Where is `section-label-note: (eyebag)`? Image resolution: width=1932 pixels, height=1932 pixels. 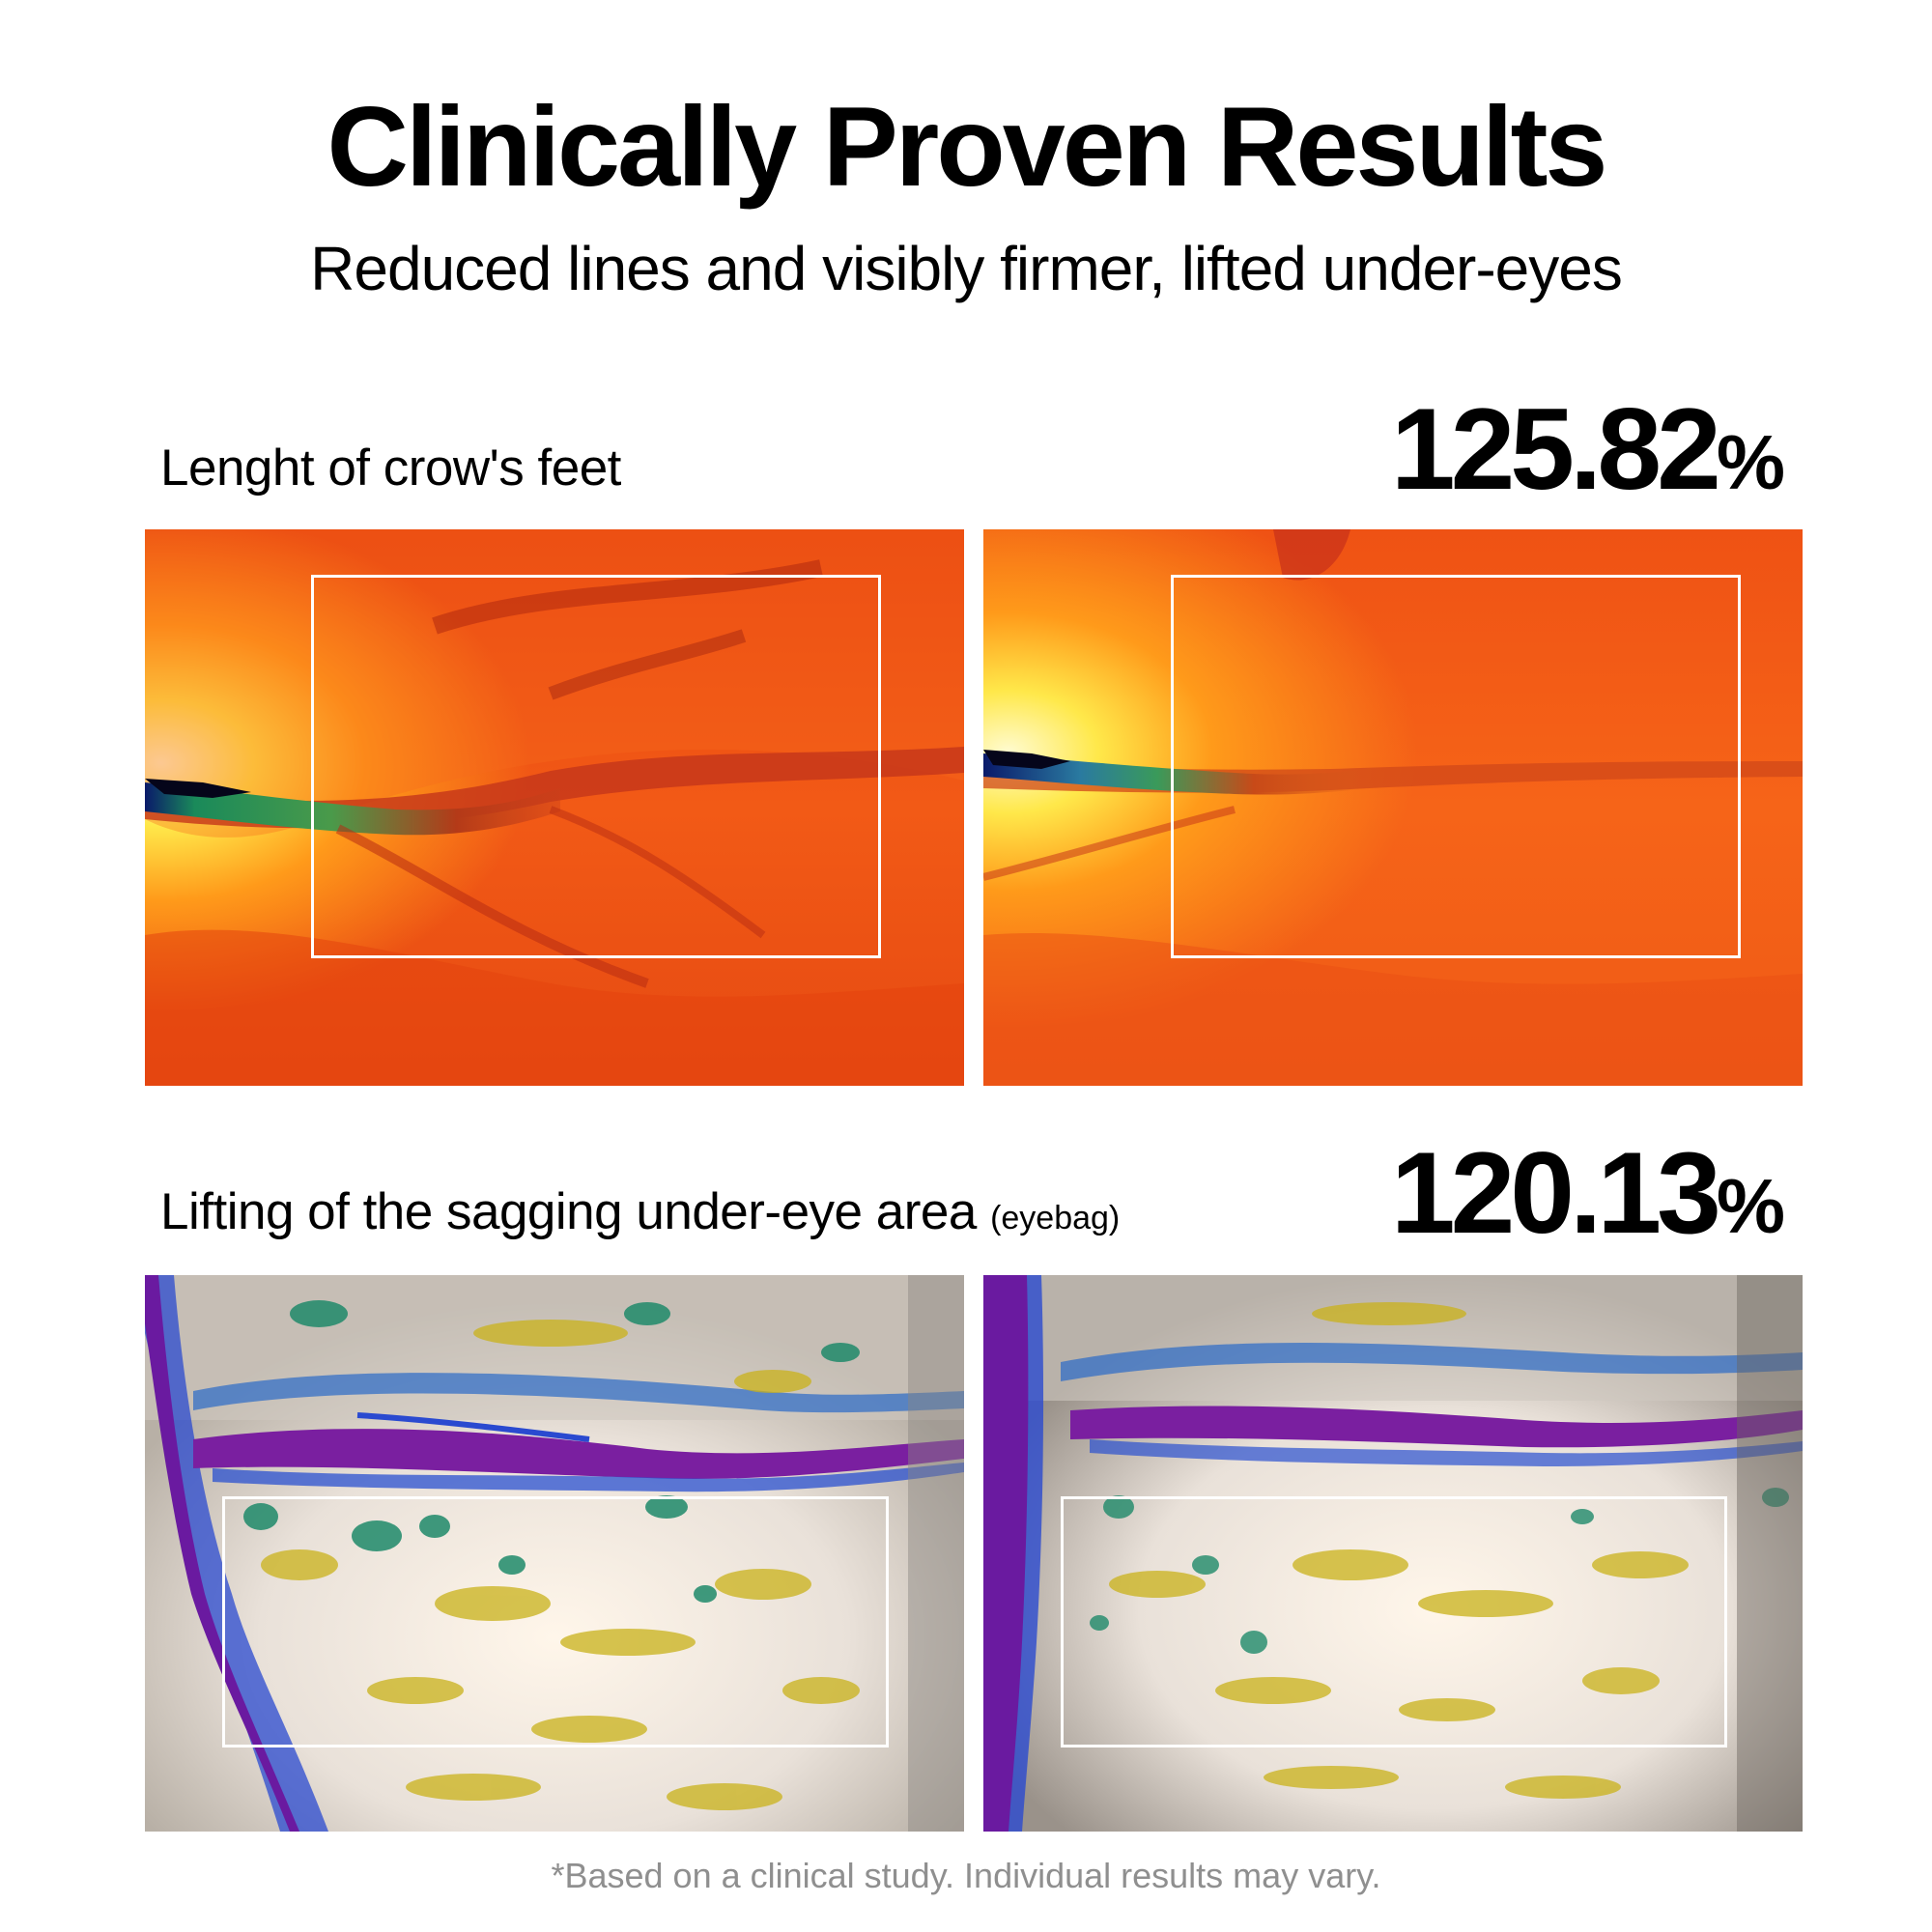
section-label-note: (eyebag) is located at coordinates (1055, 1218).